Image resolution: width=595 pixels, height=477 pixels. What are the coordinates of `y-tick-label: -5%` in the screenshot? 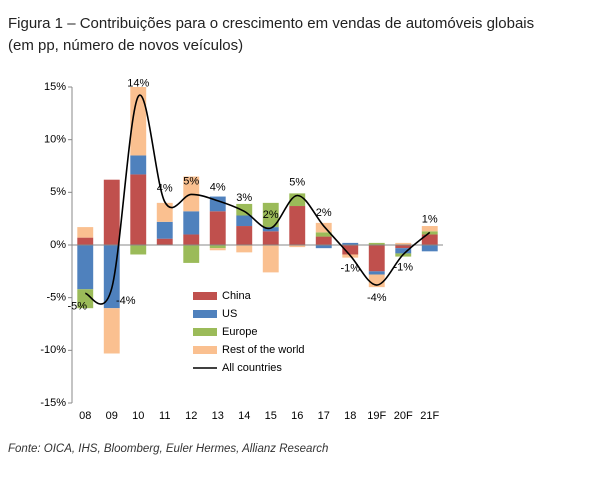 It's located at (56, 298).